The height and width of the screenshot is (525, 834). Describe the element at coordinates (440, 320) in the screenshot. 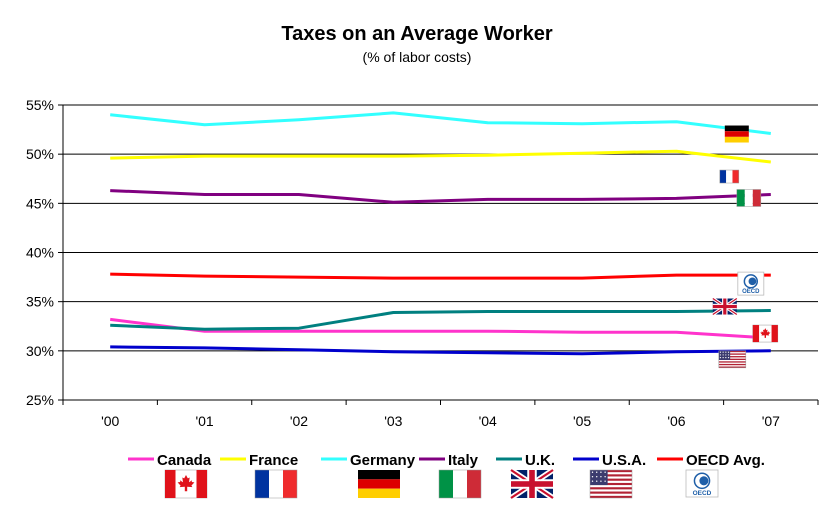

I see `series-line-u-k` at that location.